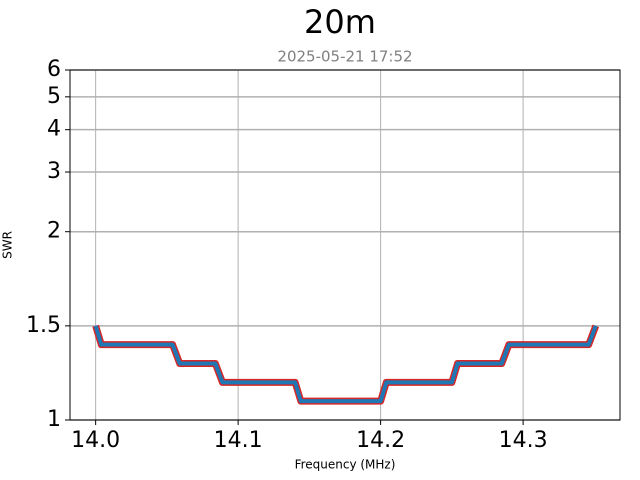  What do you see at coordinates (43, 325) in the screenshot?
I see `y-tick-label: 1.5` at bounding box center [43, 325].